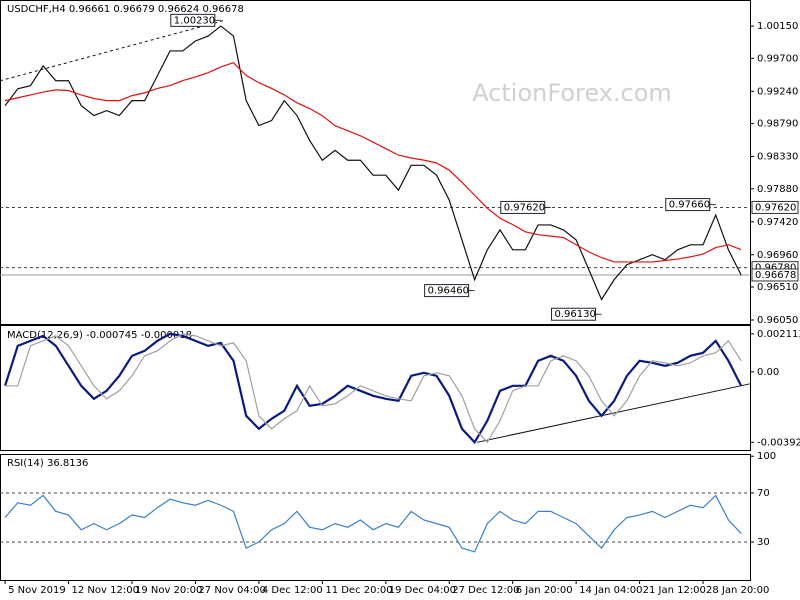 Image resolution: width=800 pixels, height=600 pixels. What do you see at coordinates (763, 542) in the screenshot?
I see `y-tick-label: 30` at bounding box center [763, 542].